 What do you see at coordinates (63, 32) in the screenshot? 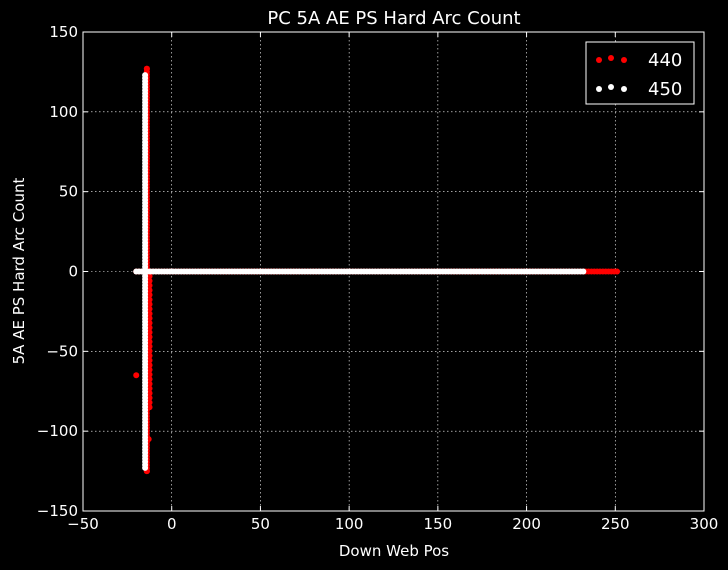
I see `y-tick-label: 150` at bounding box center [63, 32].